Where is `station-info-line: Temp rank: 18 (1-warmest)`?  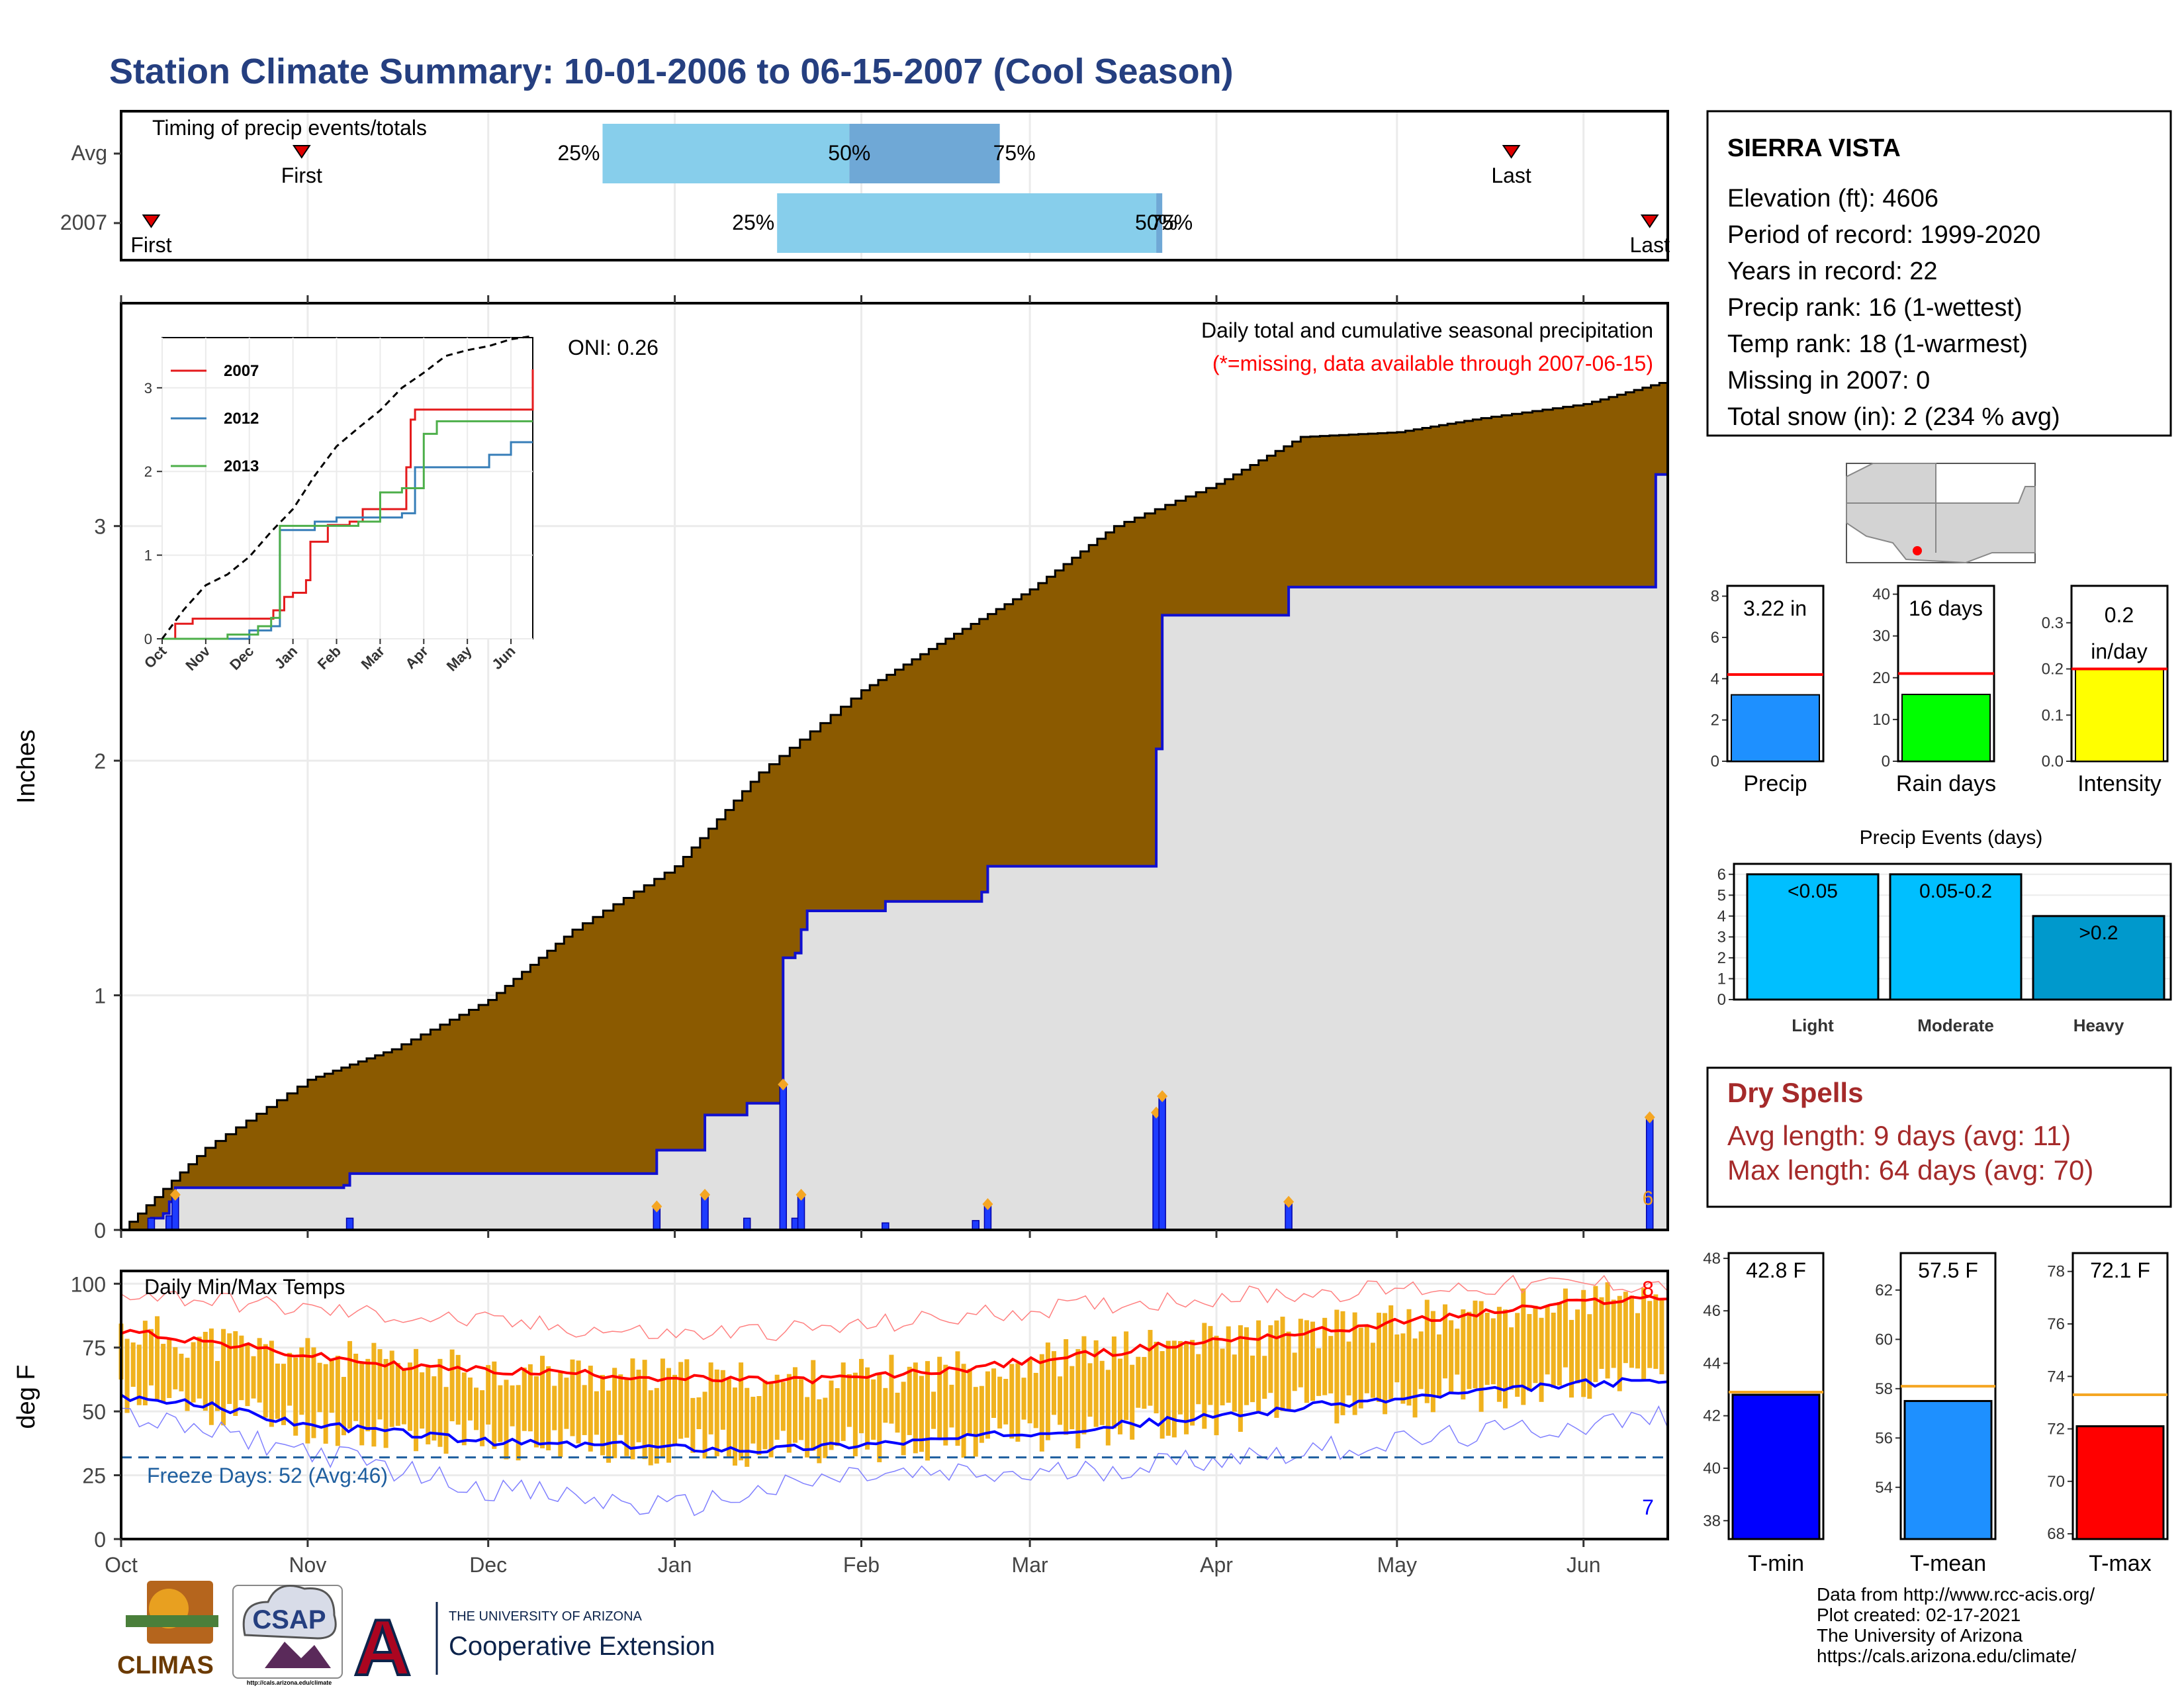 station-info-line: Temp rank: 18 (1-warmest) is located at coordinates (1877, 344).